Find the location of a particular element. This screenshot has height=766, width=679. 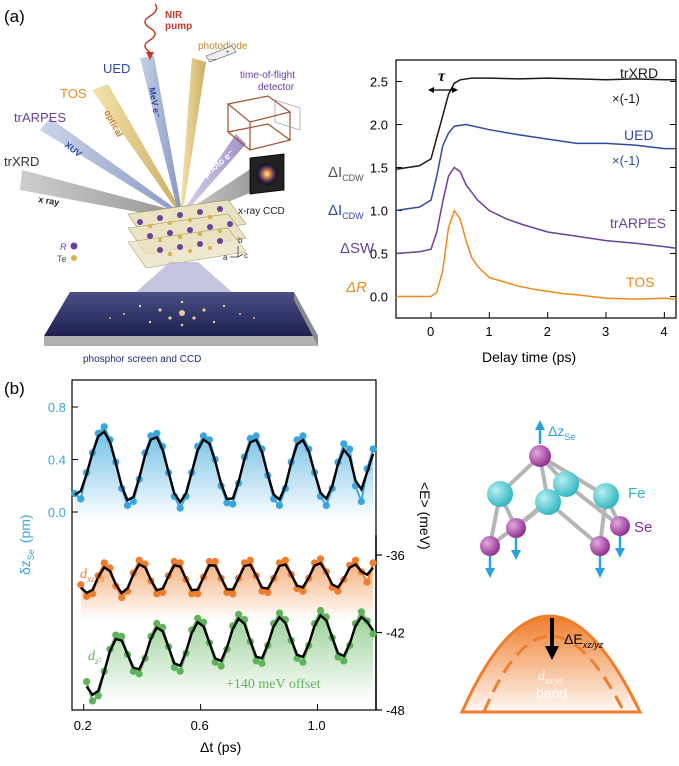

r-atom-legend is located at coordinates (74, 246).